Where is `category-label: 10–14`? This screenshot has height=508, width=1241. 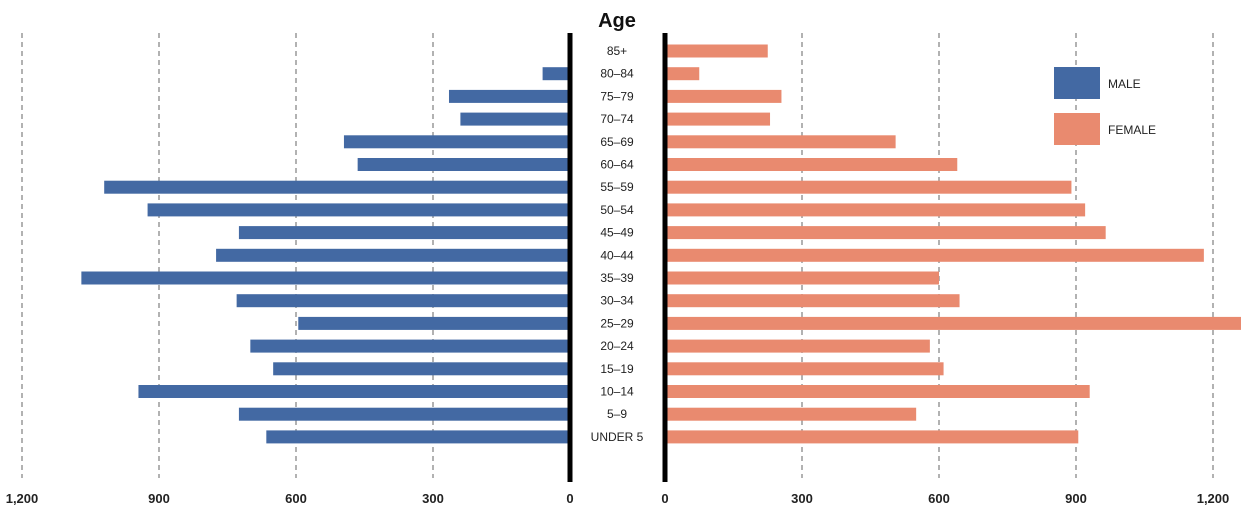 category-label: 10–14 is located at coordinates (617, 392).